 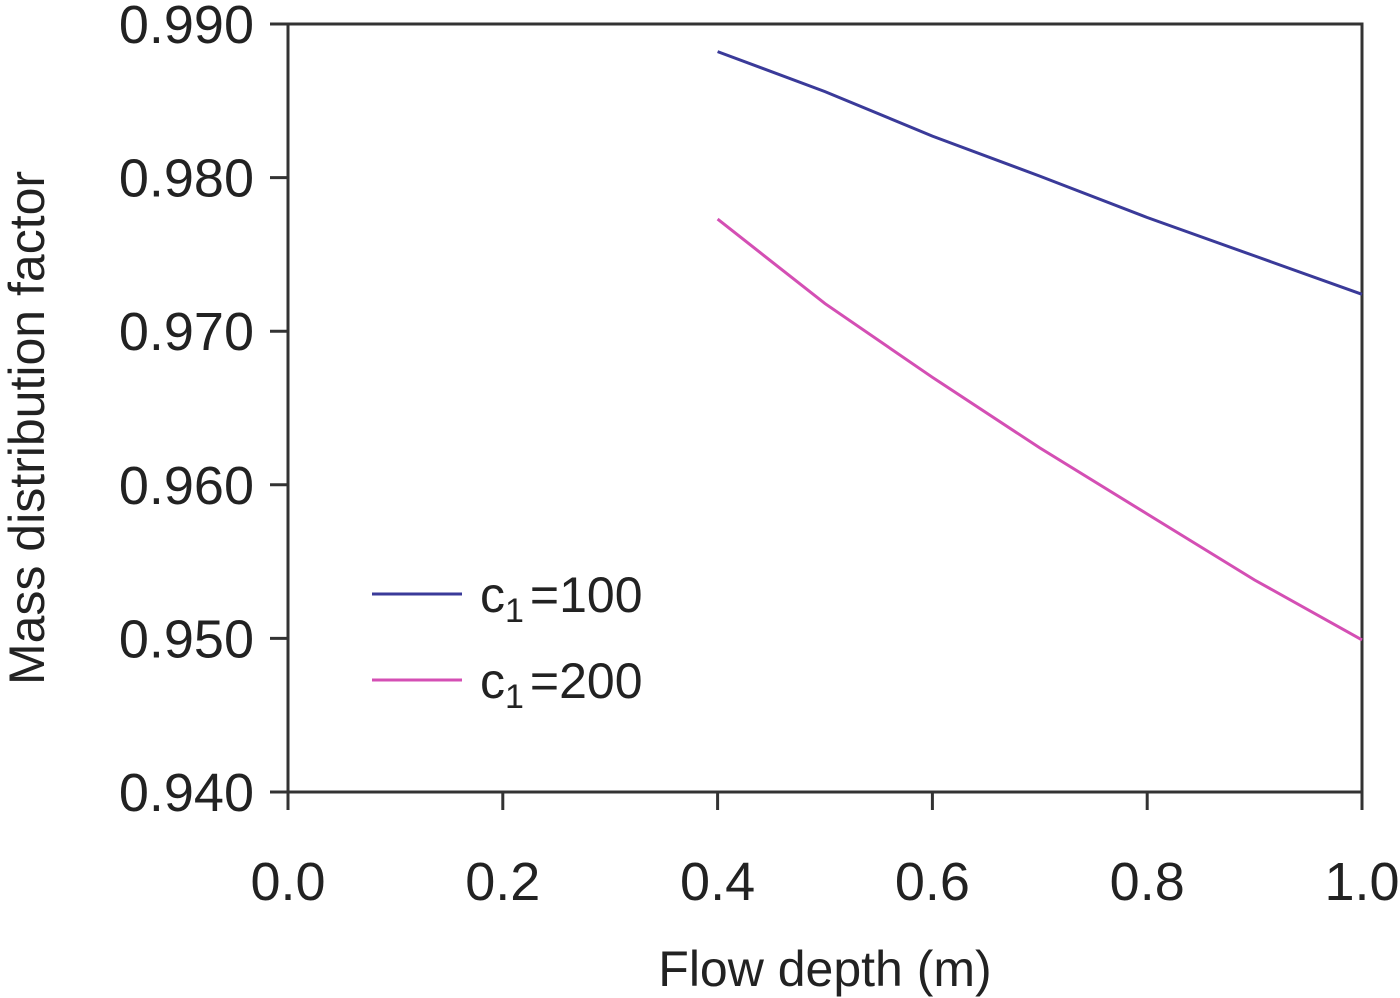 I want to click on y-tick-label: 0.990, so click(x=186, y=27).